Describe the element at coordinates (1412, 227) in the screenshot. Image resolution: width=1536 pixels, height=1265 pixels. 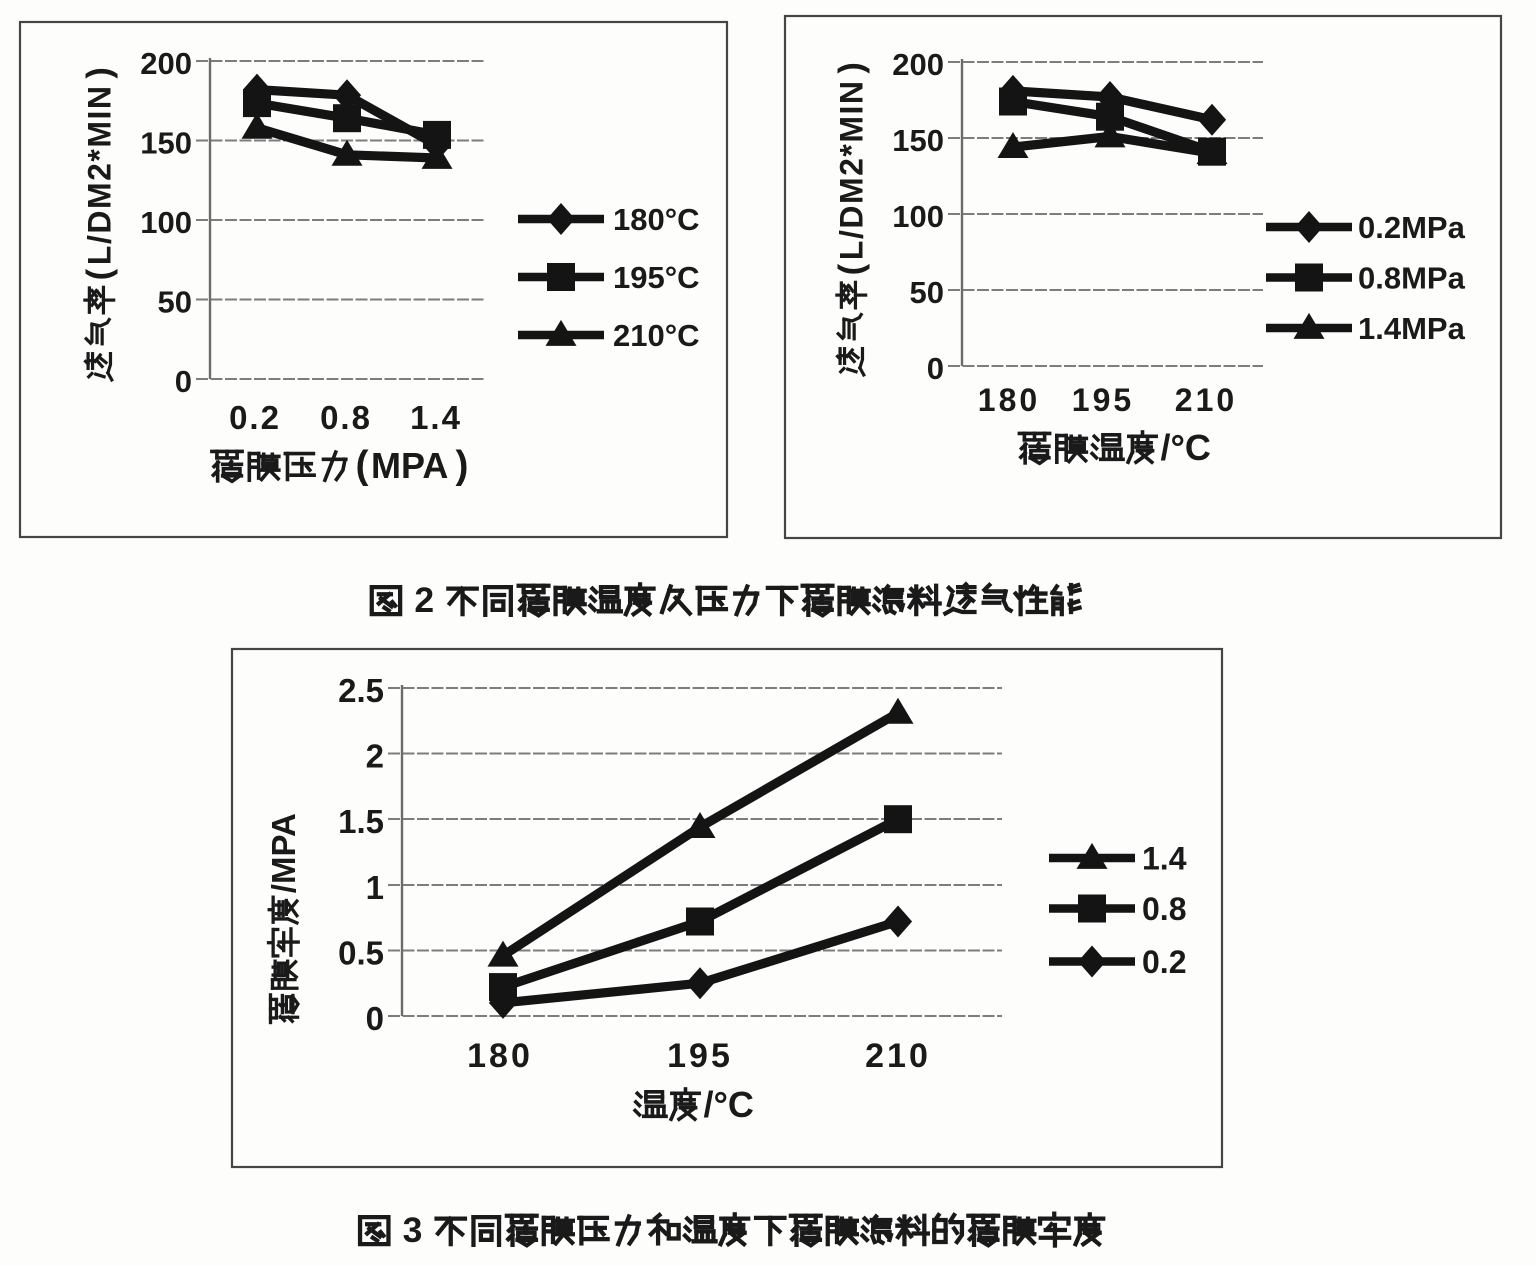
I see `svg-text: 0.2MPa` at that location.